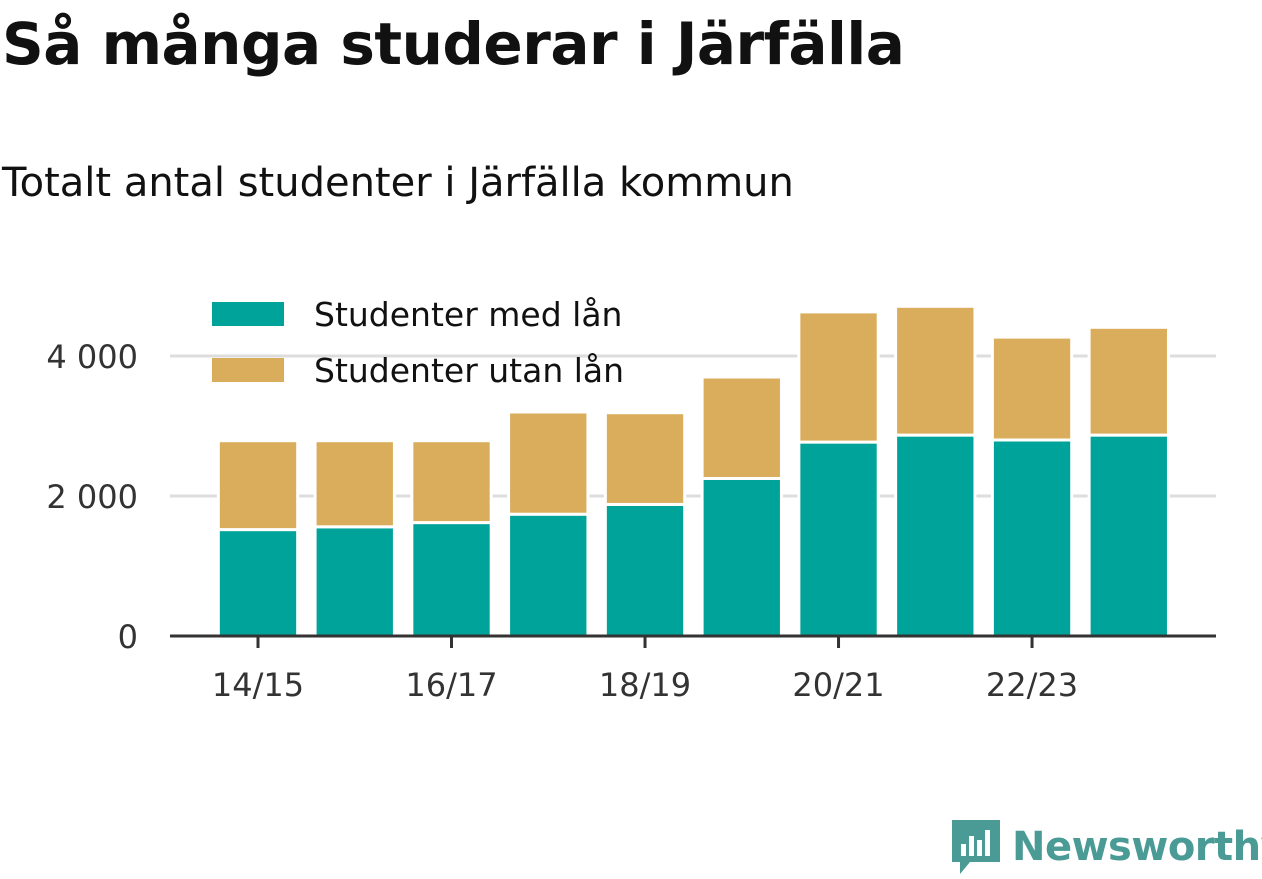  Describe the element at coordinates (92, 497) in the screenshot. I see `y-tick-label: 2 000` at that location.